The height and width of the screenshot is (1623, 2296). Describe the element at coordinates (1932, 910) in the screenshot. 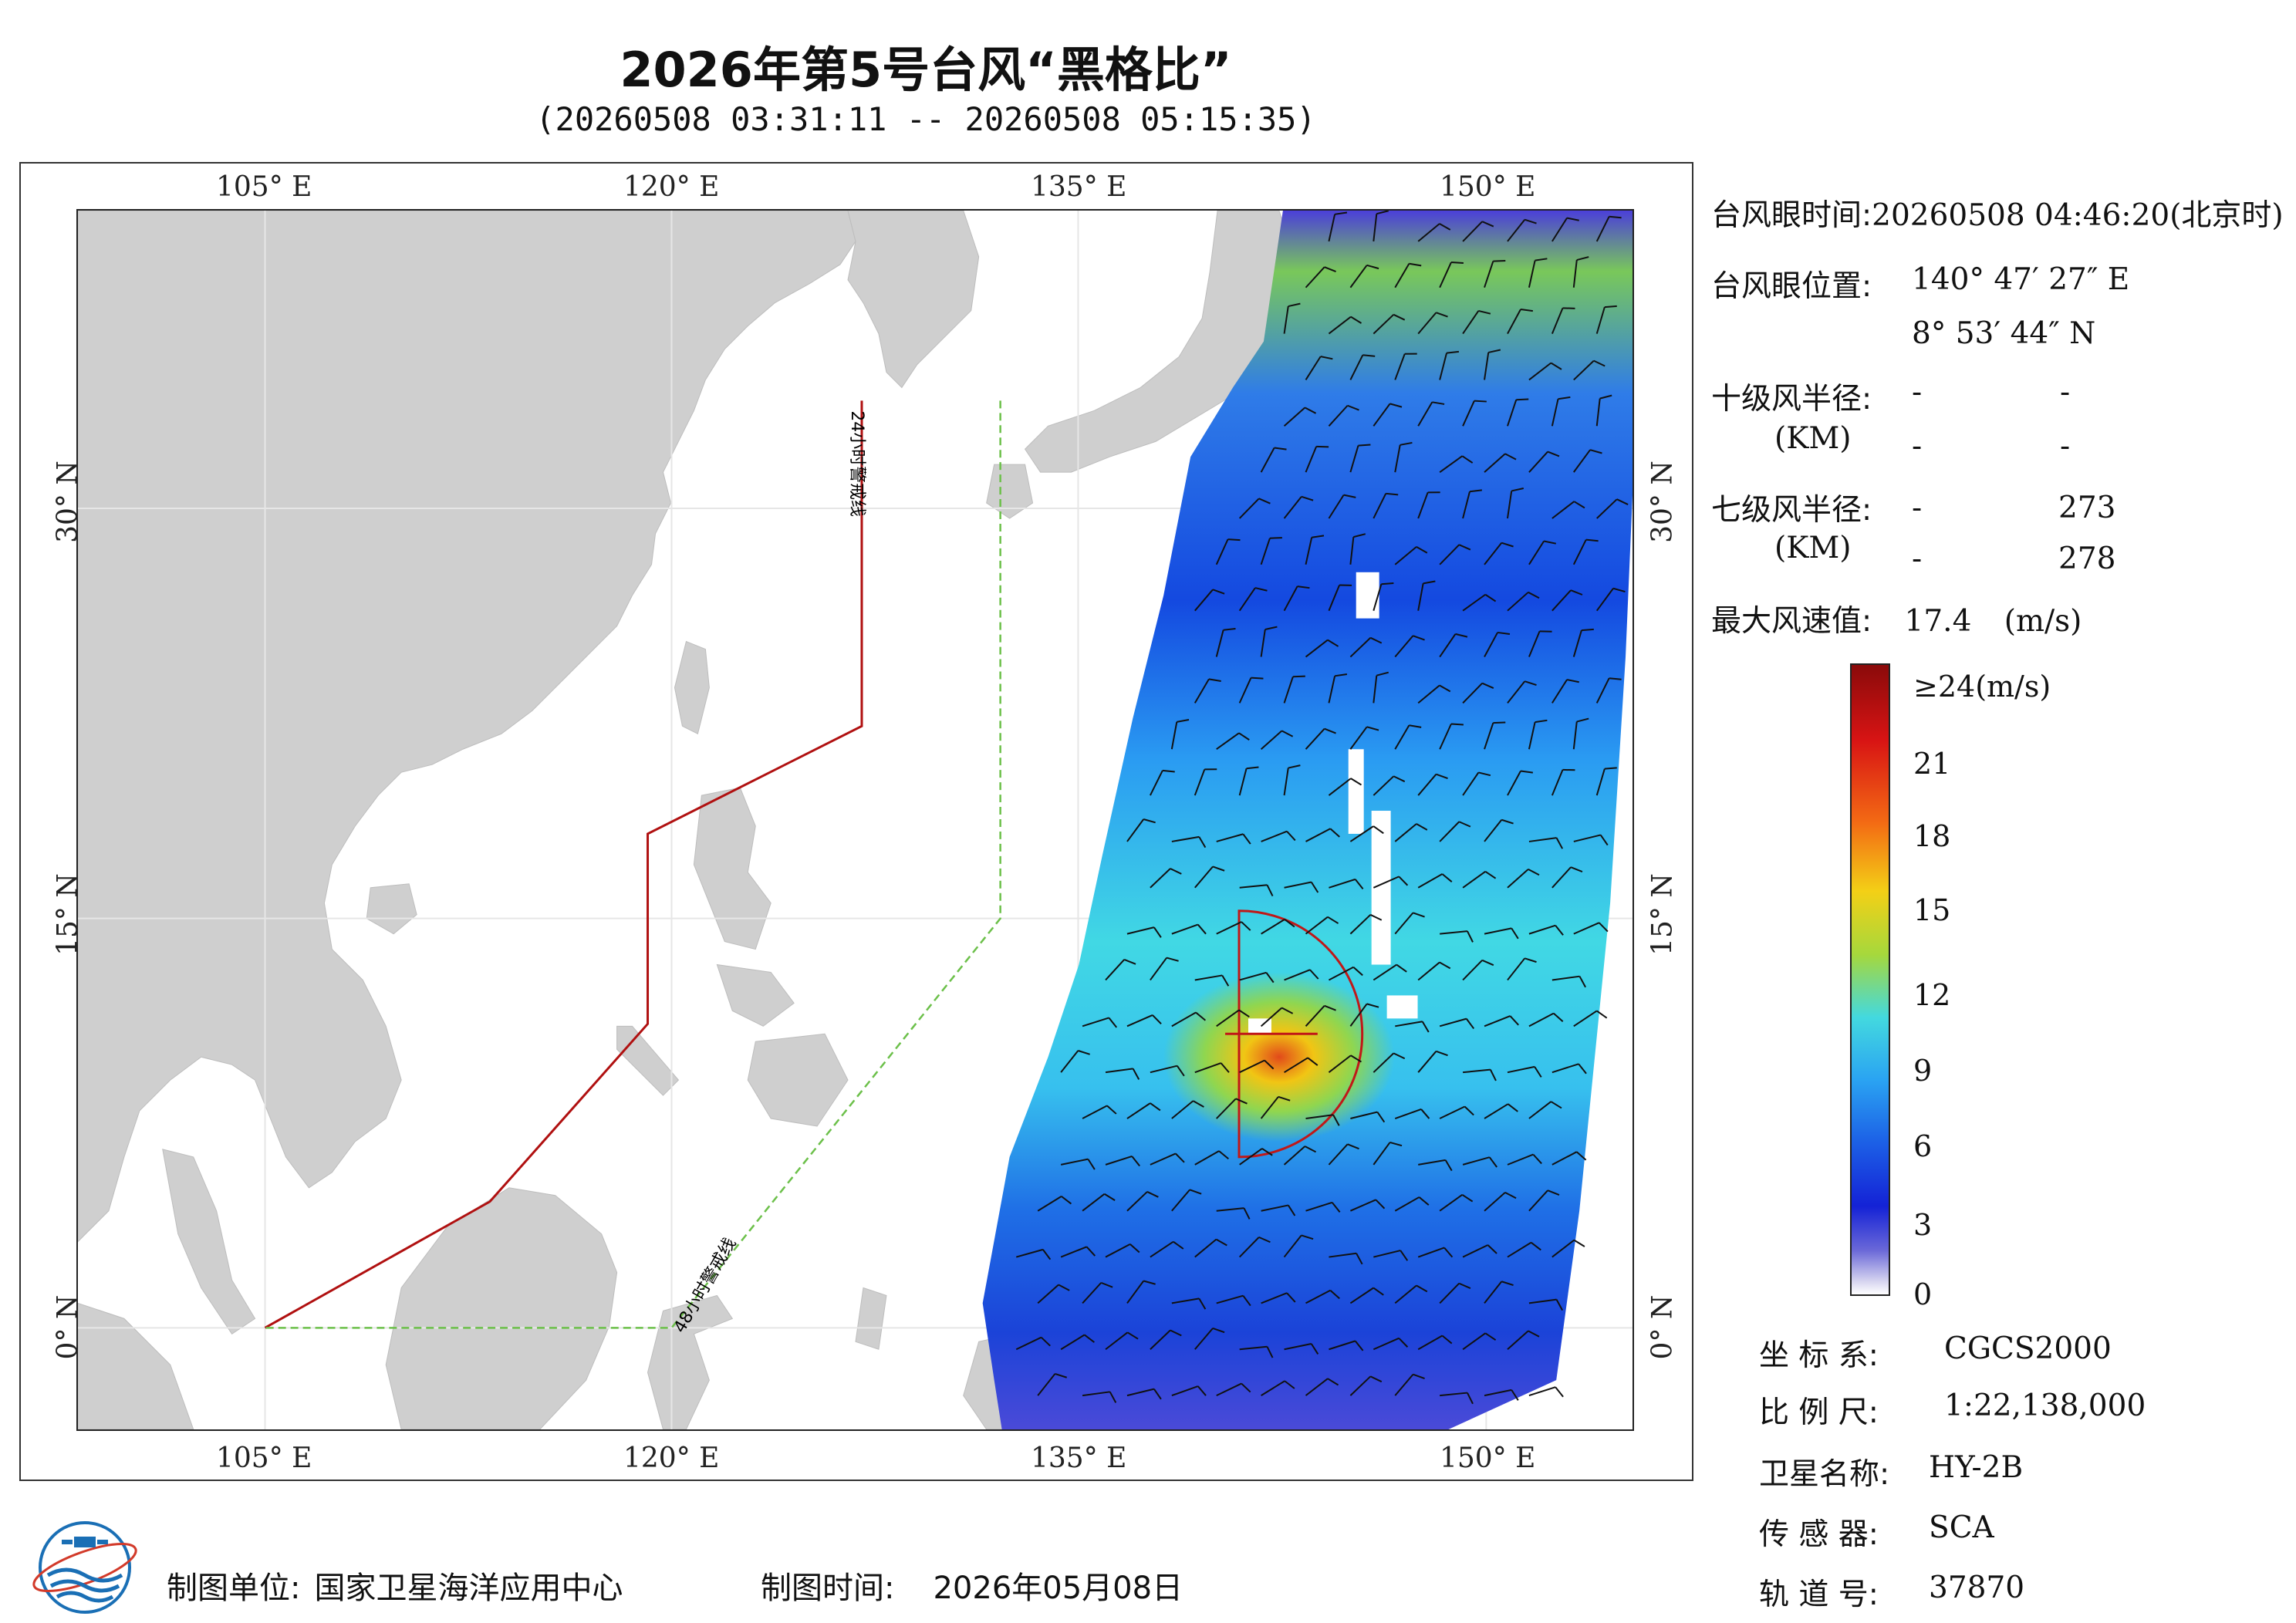

I see `colorbar-label: 15` at that location.